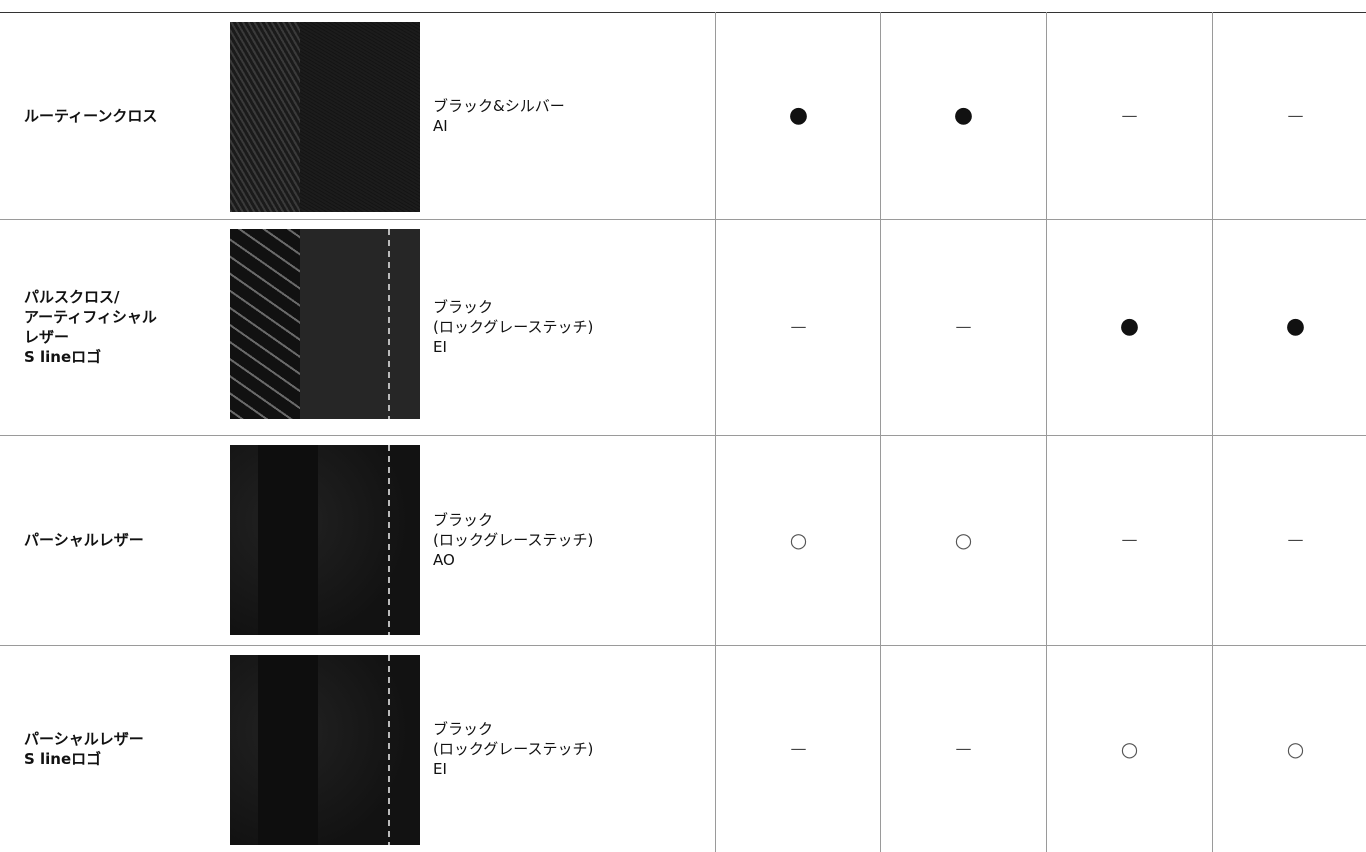 The width and height of the screenshot is (1366, 852). I want to click on color-line: AI, so click(440, 125).